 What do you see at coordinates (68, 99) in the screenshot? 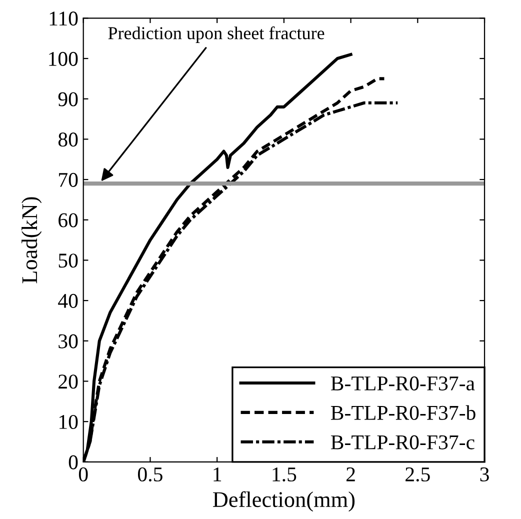
I see `y-tick-label: 90` at bounding box center [68, 99].